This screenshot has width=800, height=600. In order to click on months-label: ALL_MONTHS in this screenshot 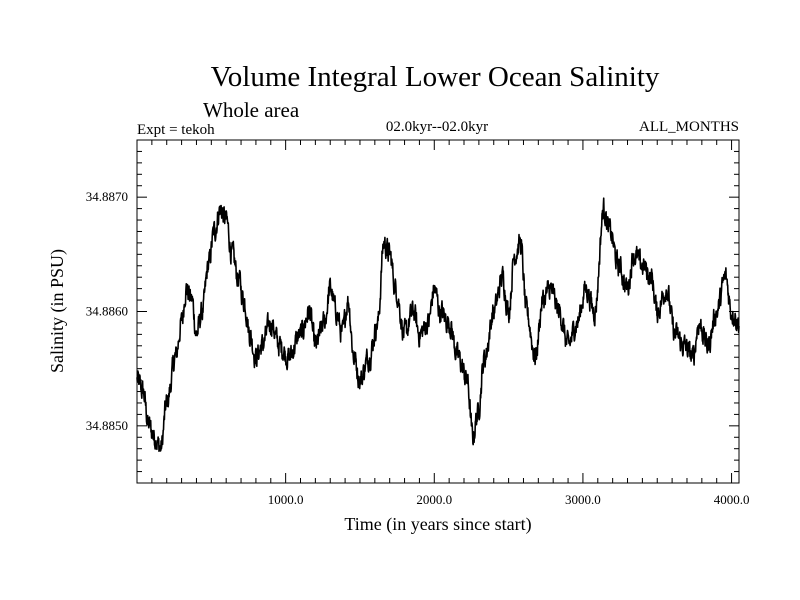, I will do `click(689, 127)`.